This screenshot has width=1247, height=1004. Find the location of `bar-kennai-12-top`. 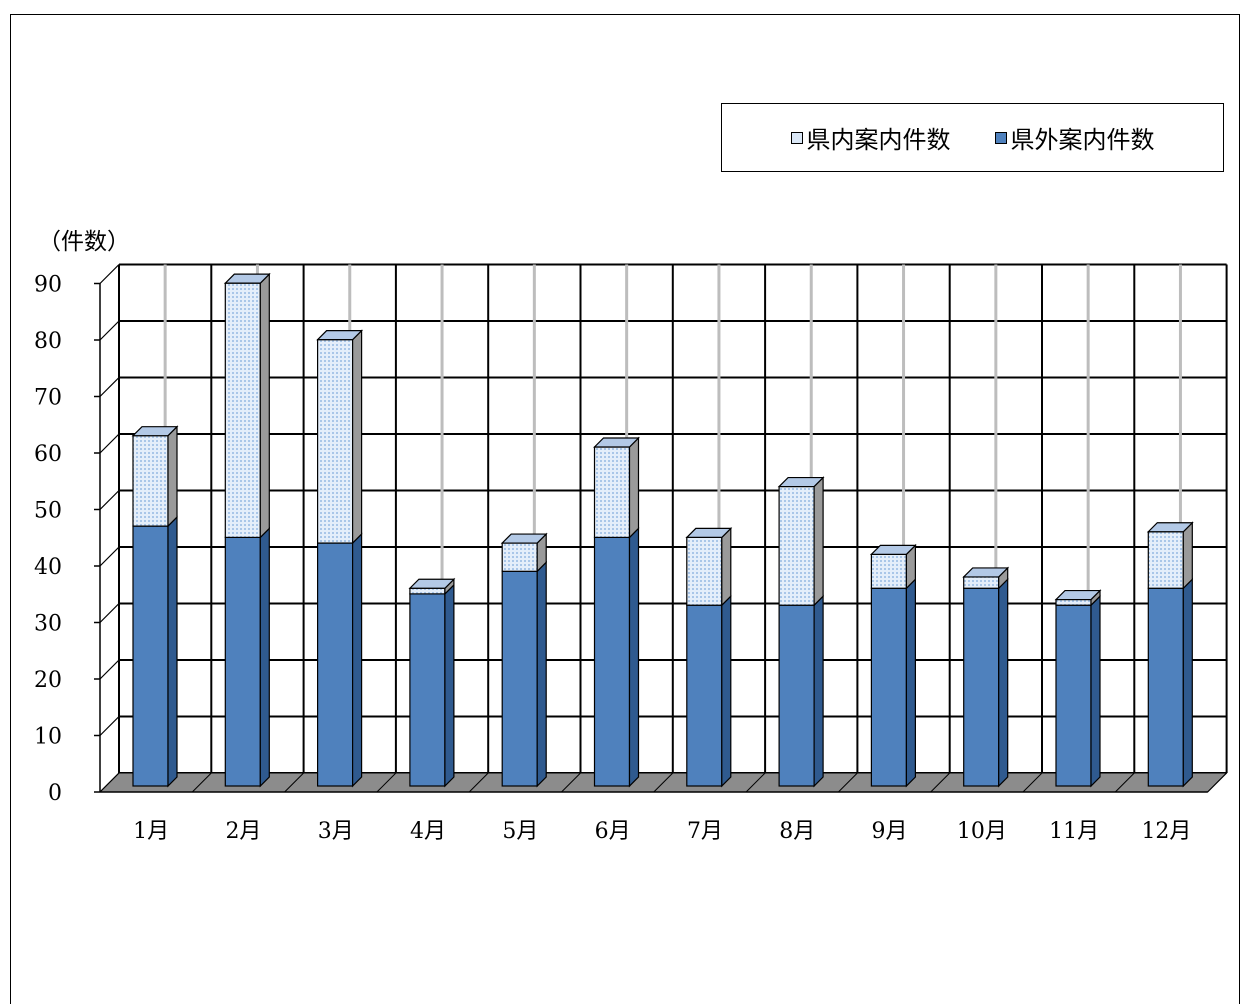

bar-kennai-12-top is located at coordinates (1170, 527).